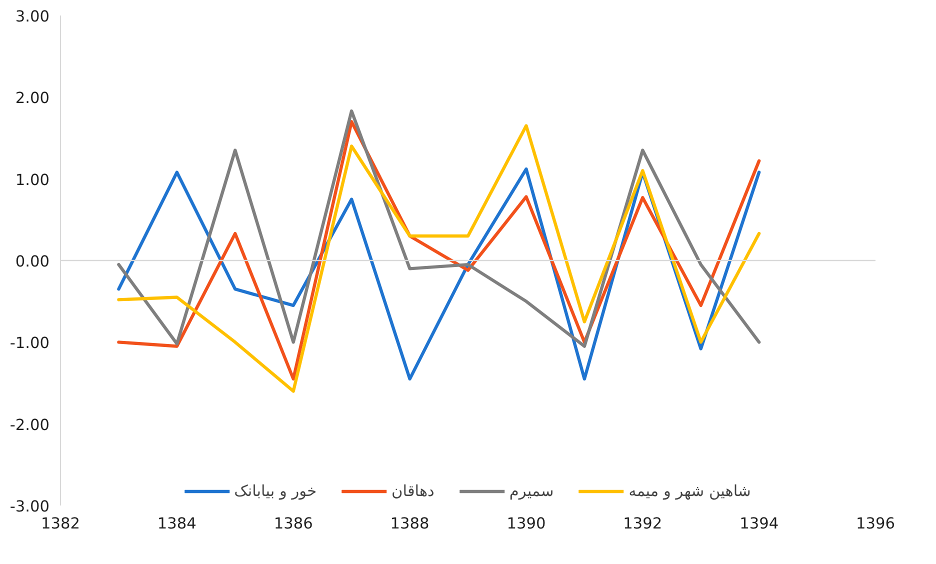  I want to click on y-tick-label: 2.00, so click(32, 98).